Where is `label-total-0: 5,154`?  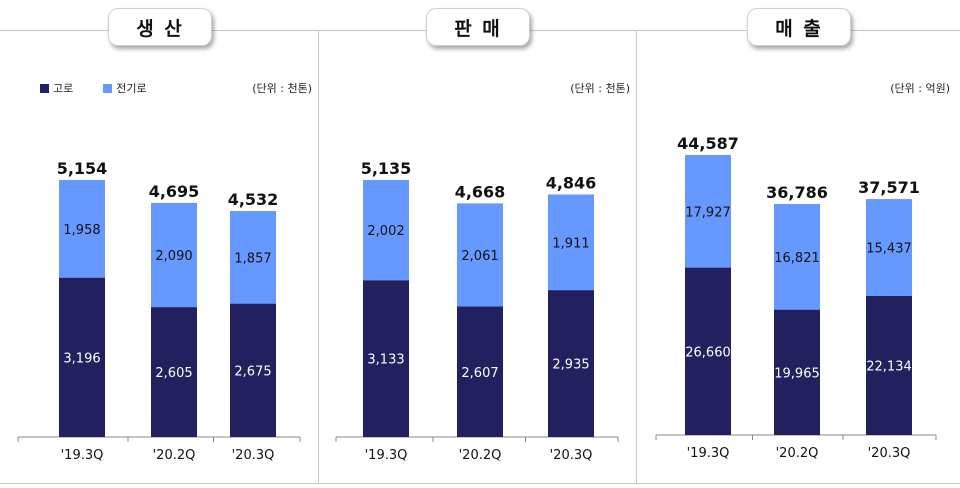 label-total-0: 5,154 is located at coordinates (82, 168).